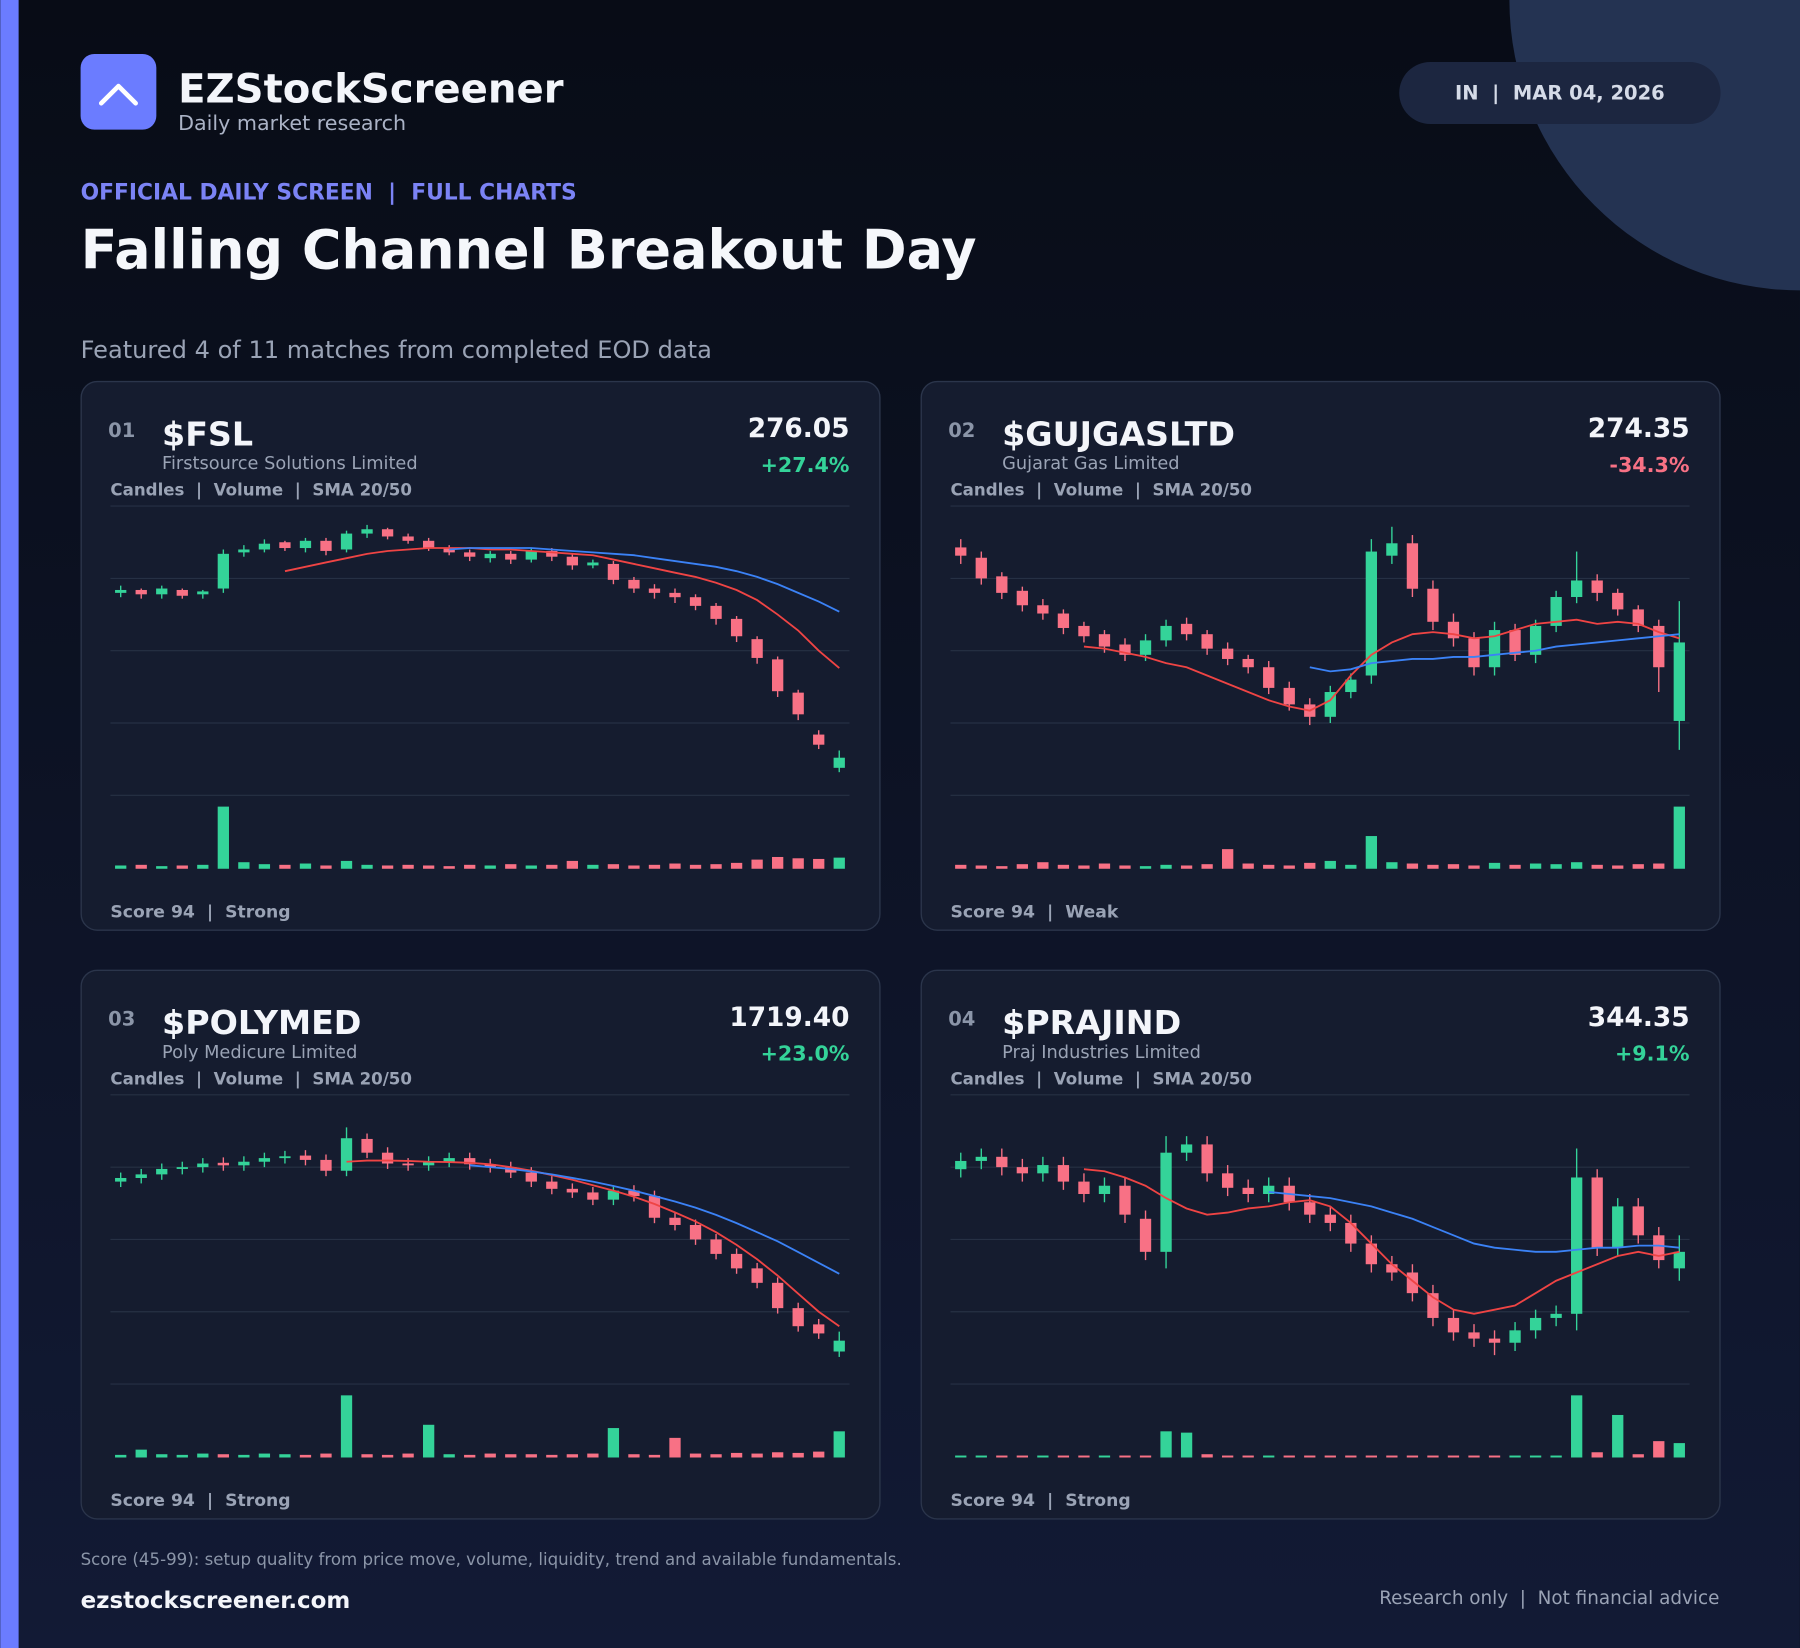  Describe the element at coordinates (1101, 491) in the screenshot. I see `features: Candles | Volume | SMA 20/50` at that location.